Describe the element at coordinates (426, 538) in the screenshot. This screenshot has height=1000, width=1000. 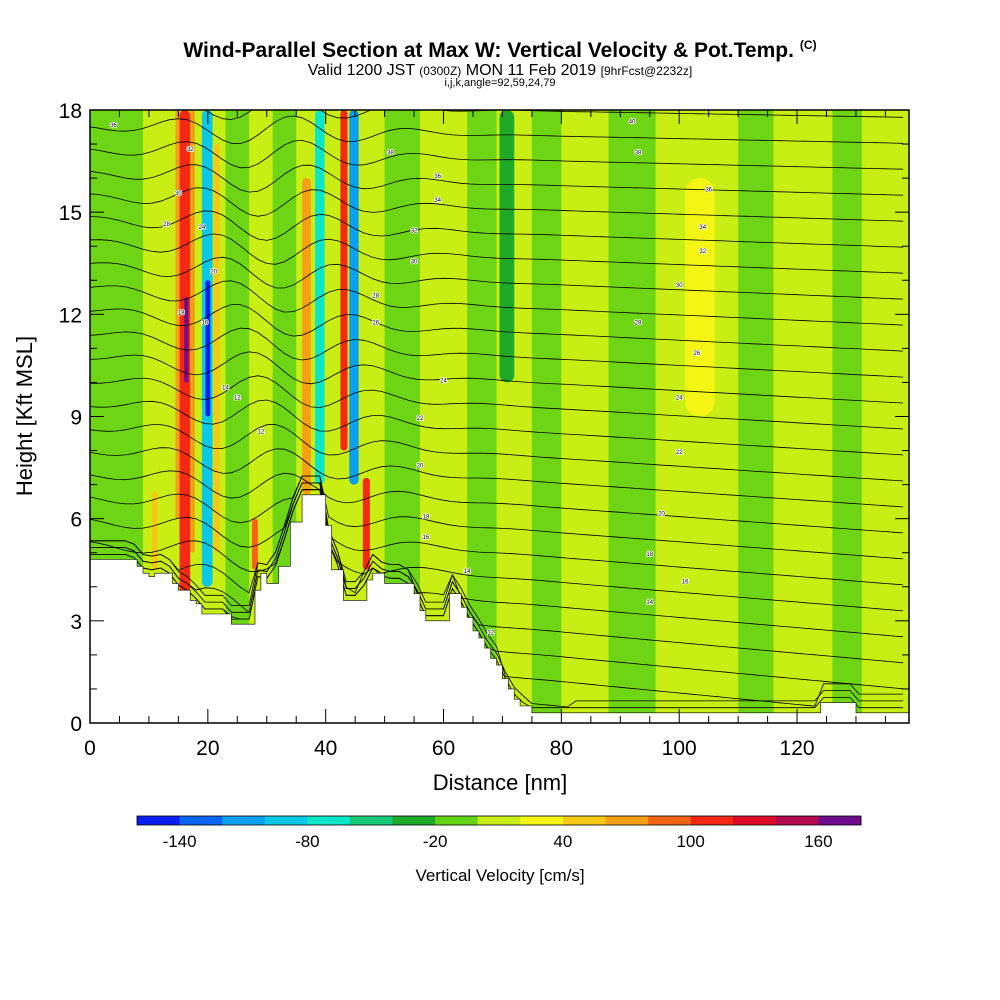
I see `isentrope-label: 16` at that location.